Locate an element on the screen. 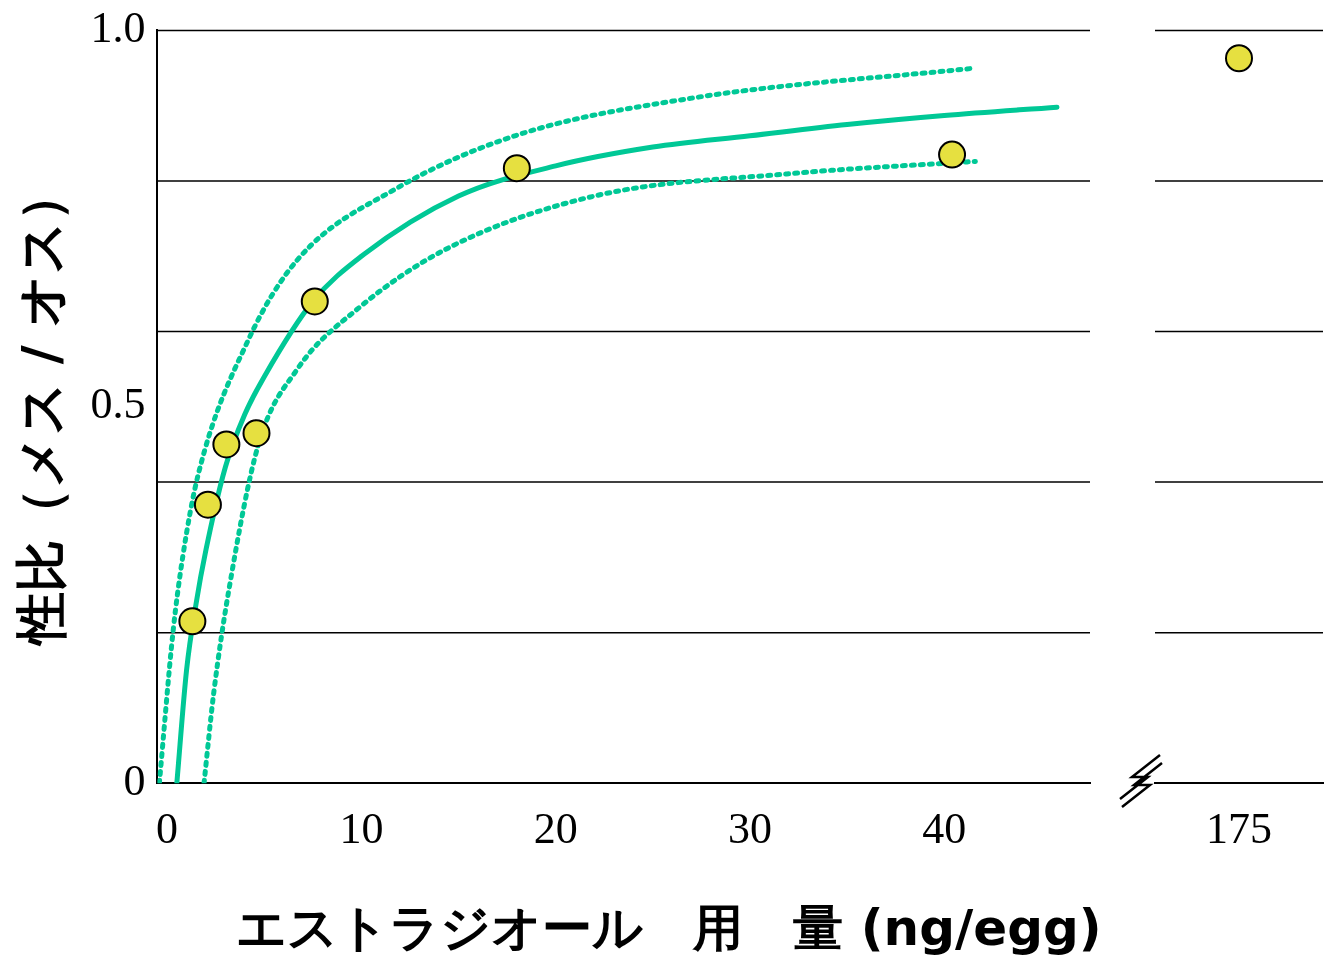  x-axis-title: エストラジオール 用 量 (ng/egg) is located at coordinates (669, 928).